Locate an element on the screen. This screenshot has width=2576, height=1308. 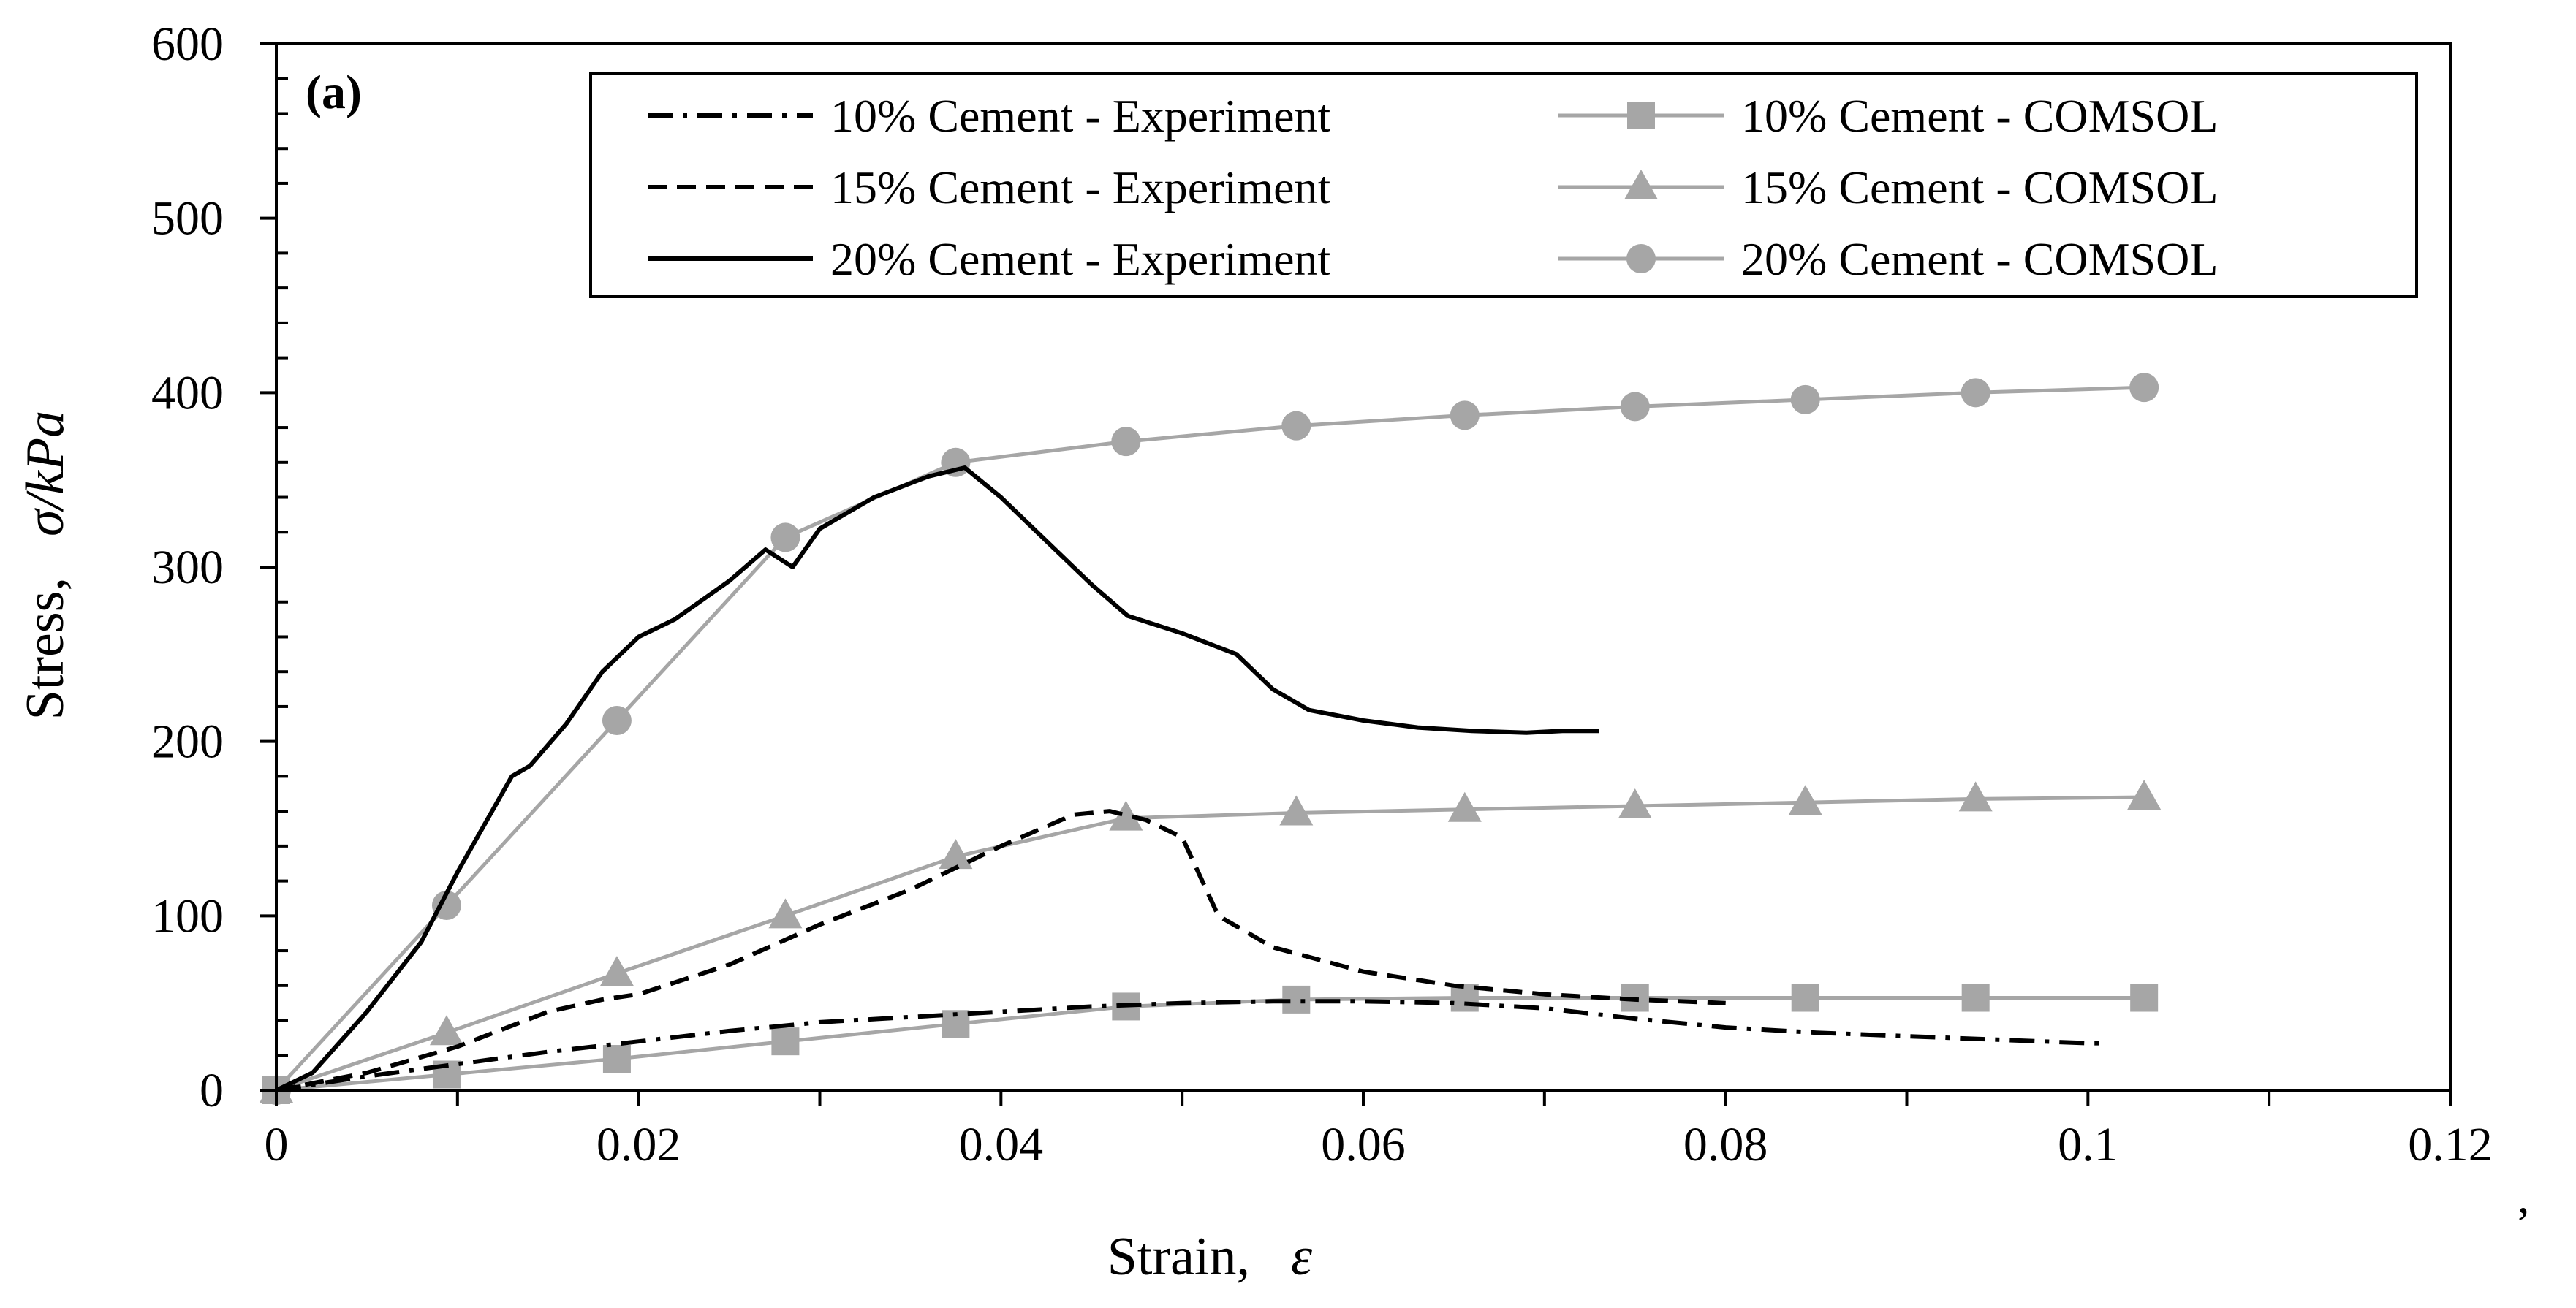
legend-item: 10% Cement - COMSOL is located at coordinates (1888, 116).